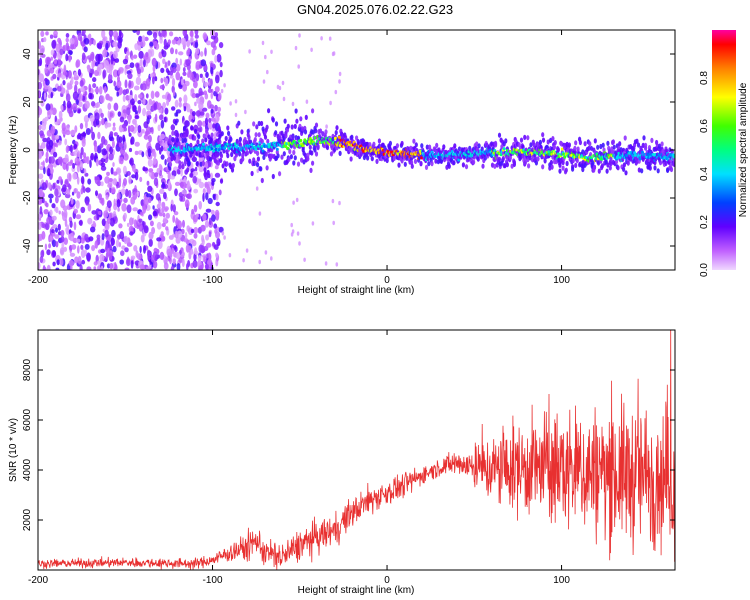 The width and height of the screenshot is (750, 600). What do you see at coordinates (335, 138) in the screenshot?
I see `spectrogram-ridge-core` at bounding box center [335, 138].